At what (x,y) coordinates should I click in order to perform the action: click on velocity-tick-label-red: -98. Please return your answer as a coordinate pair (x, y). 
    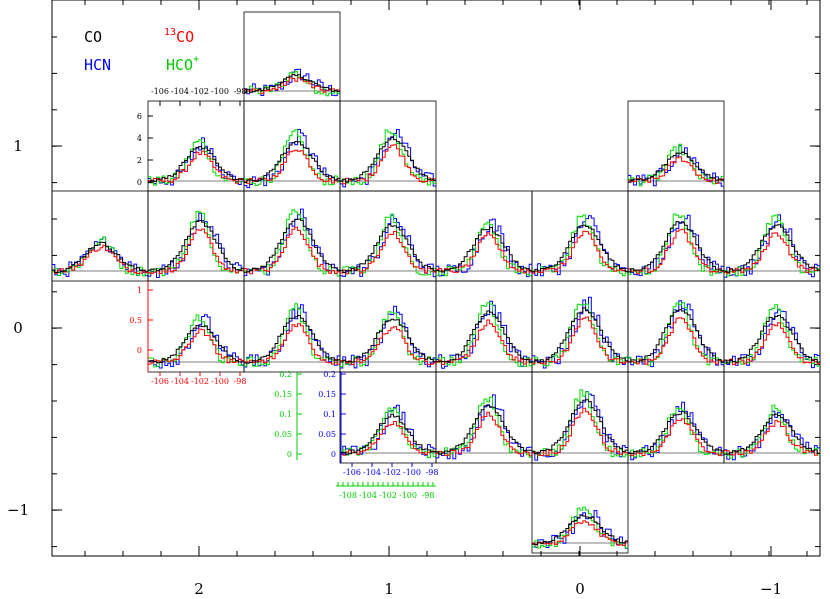
    Looking at the image, I should click on (240, 381).